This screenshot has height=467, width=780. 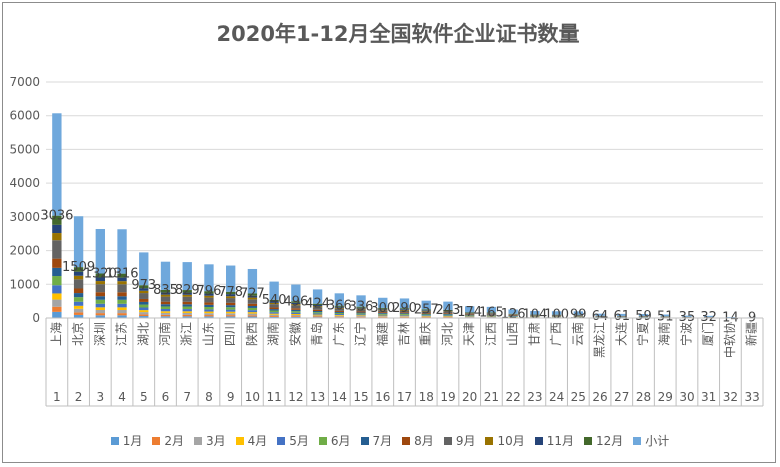 What do you see at coordinates (295, 301) in the screenshot?
I see `data-label: 496` at bounding box center [295, 301].